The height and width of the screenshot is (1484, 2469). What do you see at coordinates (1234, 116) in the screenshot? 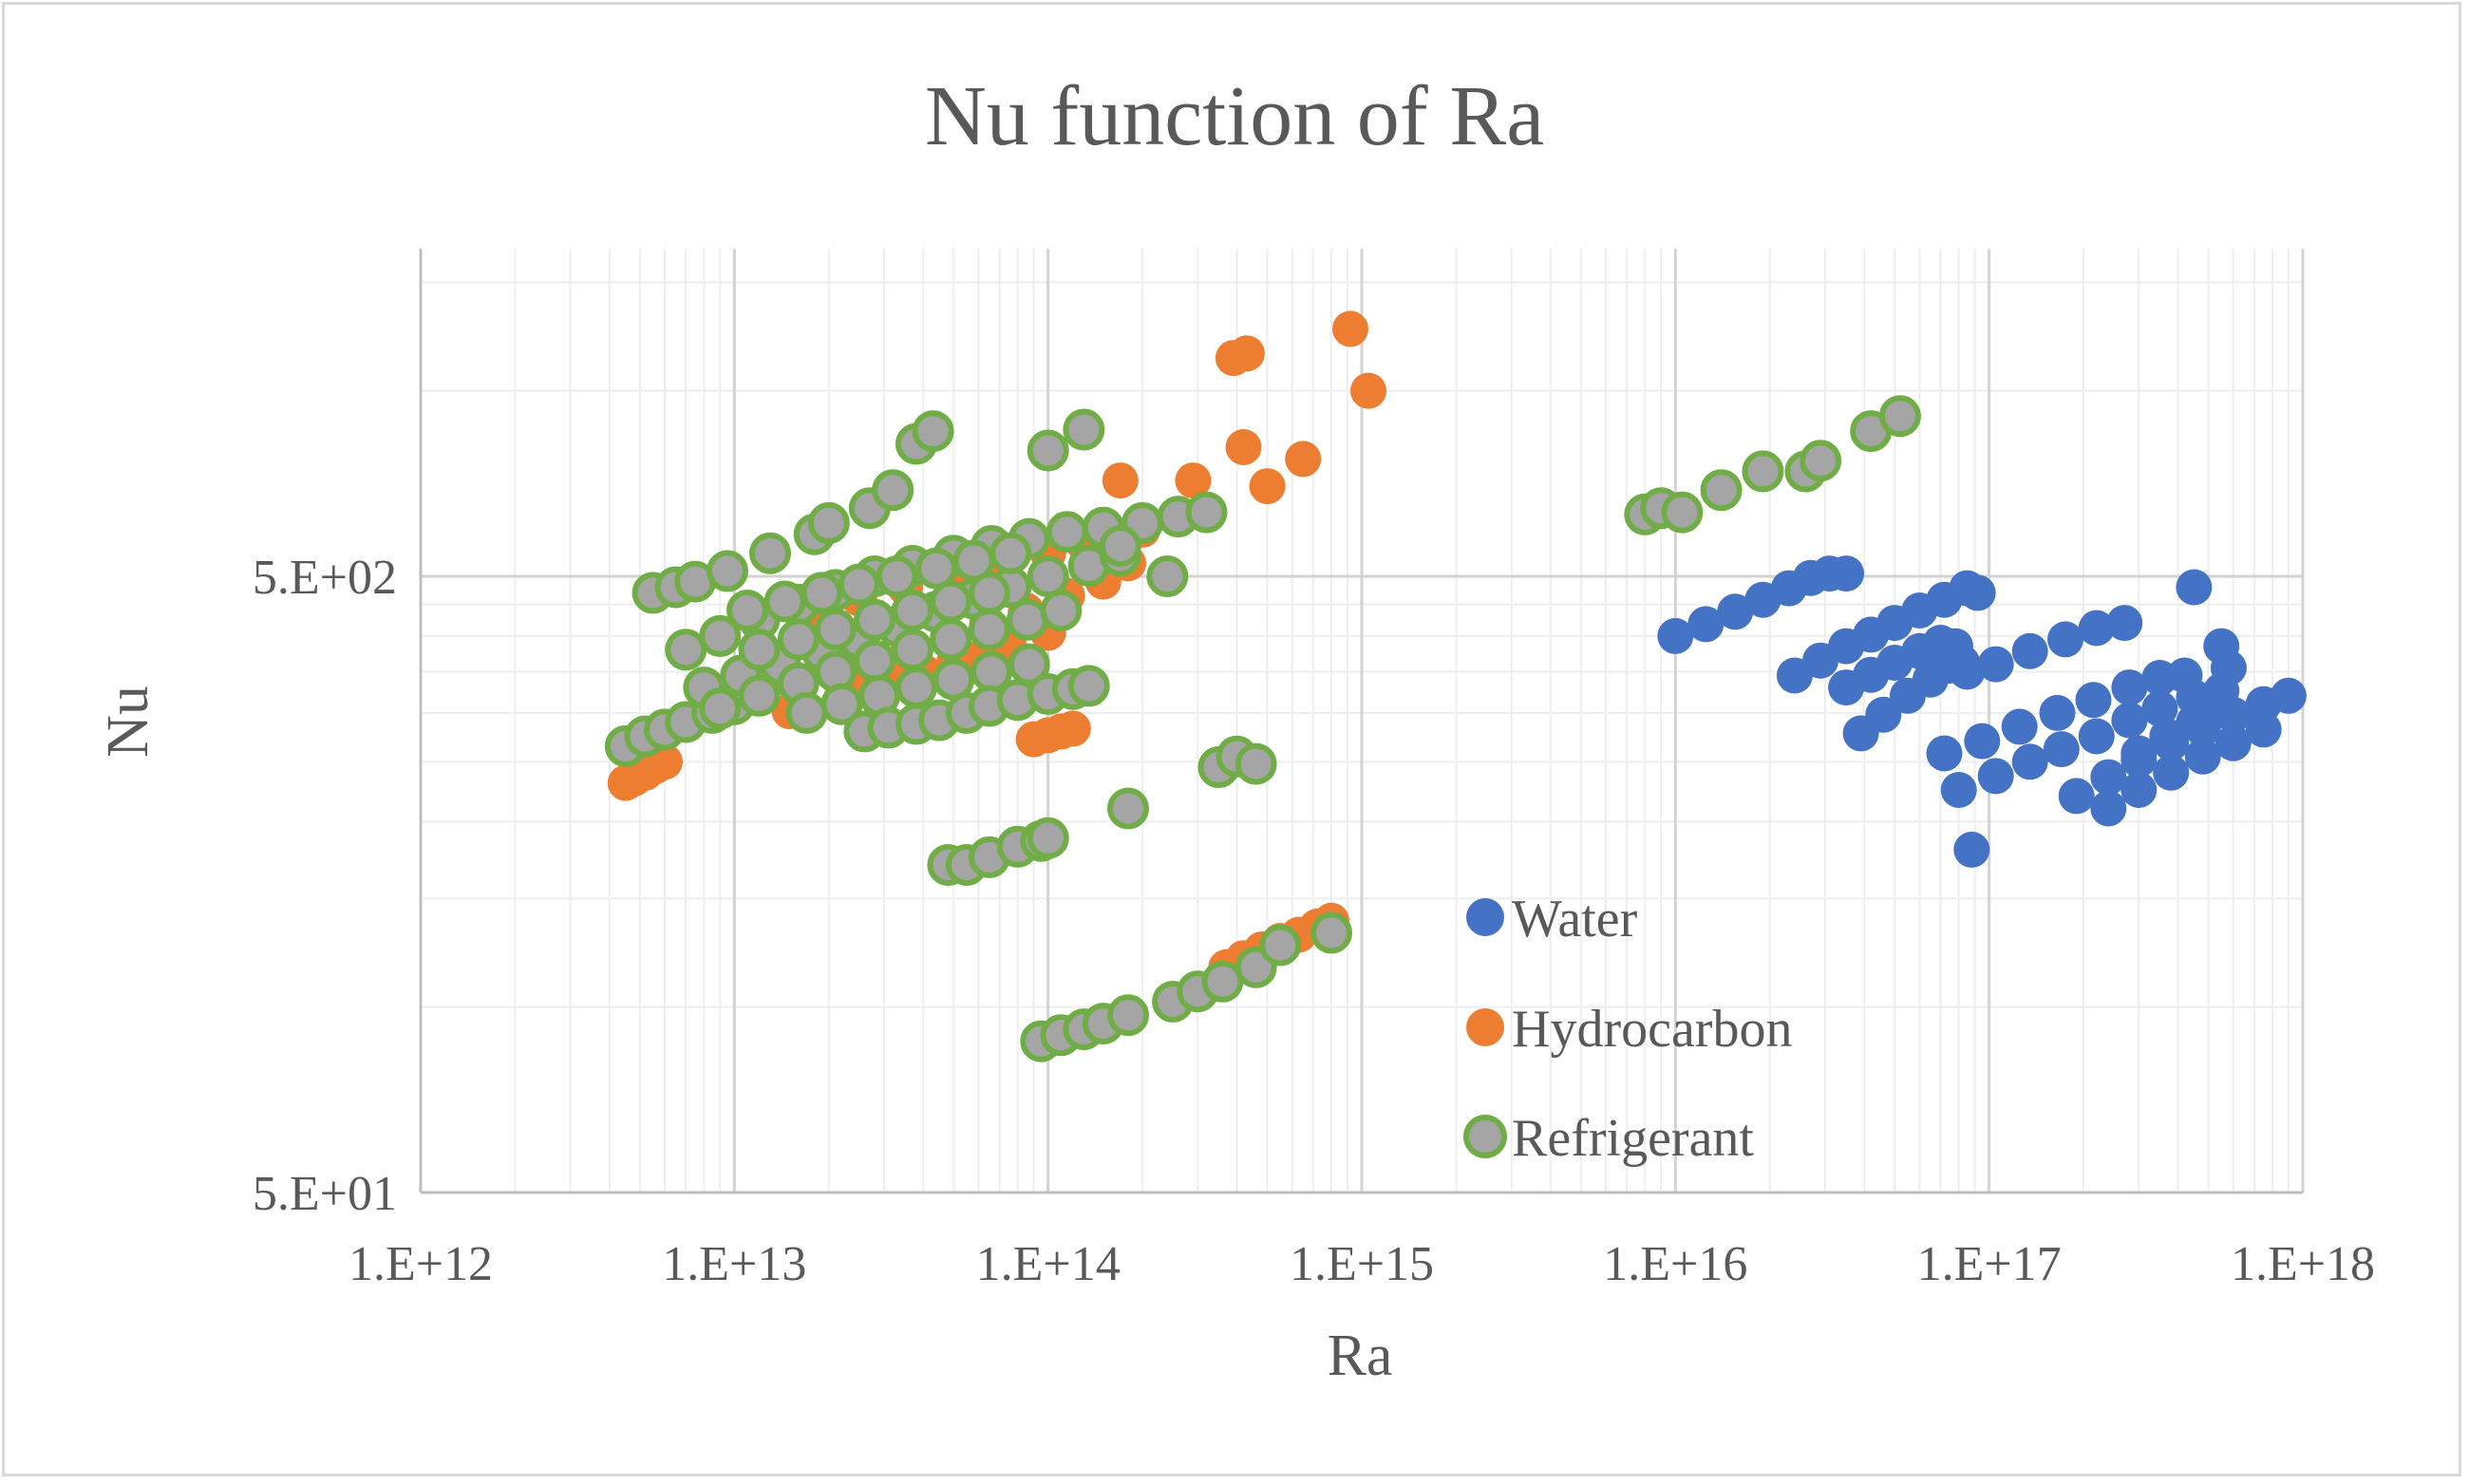
I see `chart-title: Nu function of Ra` at bounding box center [1234, 116].